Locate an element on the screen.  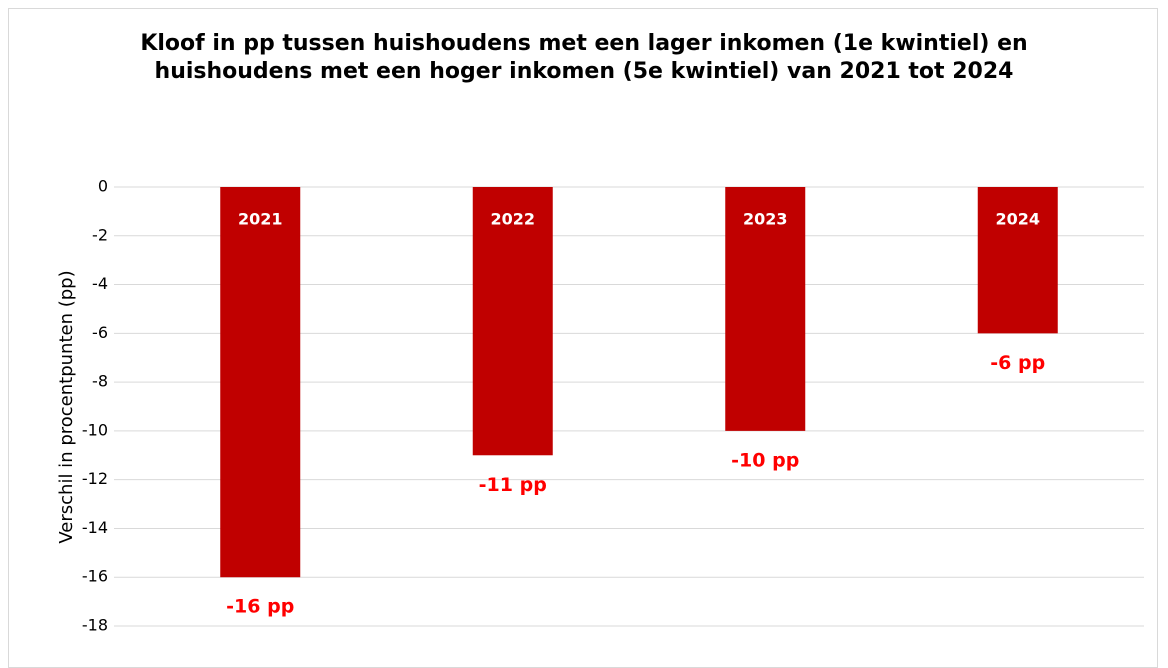
value-label: -10 pp is located at coordinates (765, 460).